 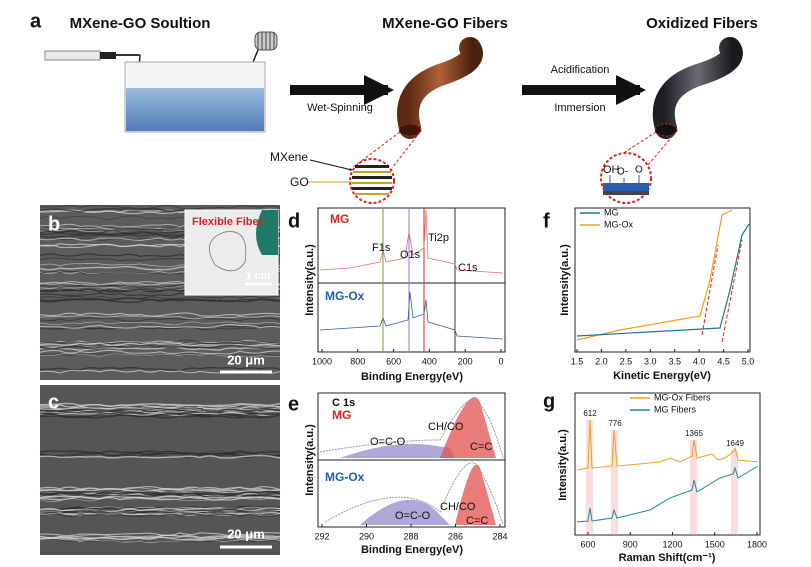 What do you see at coordinates (381, 248) in the screenshot?
I see `peak-label: F1s` at bounding box center [381, 248].